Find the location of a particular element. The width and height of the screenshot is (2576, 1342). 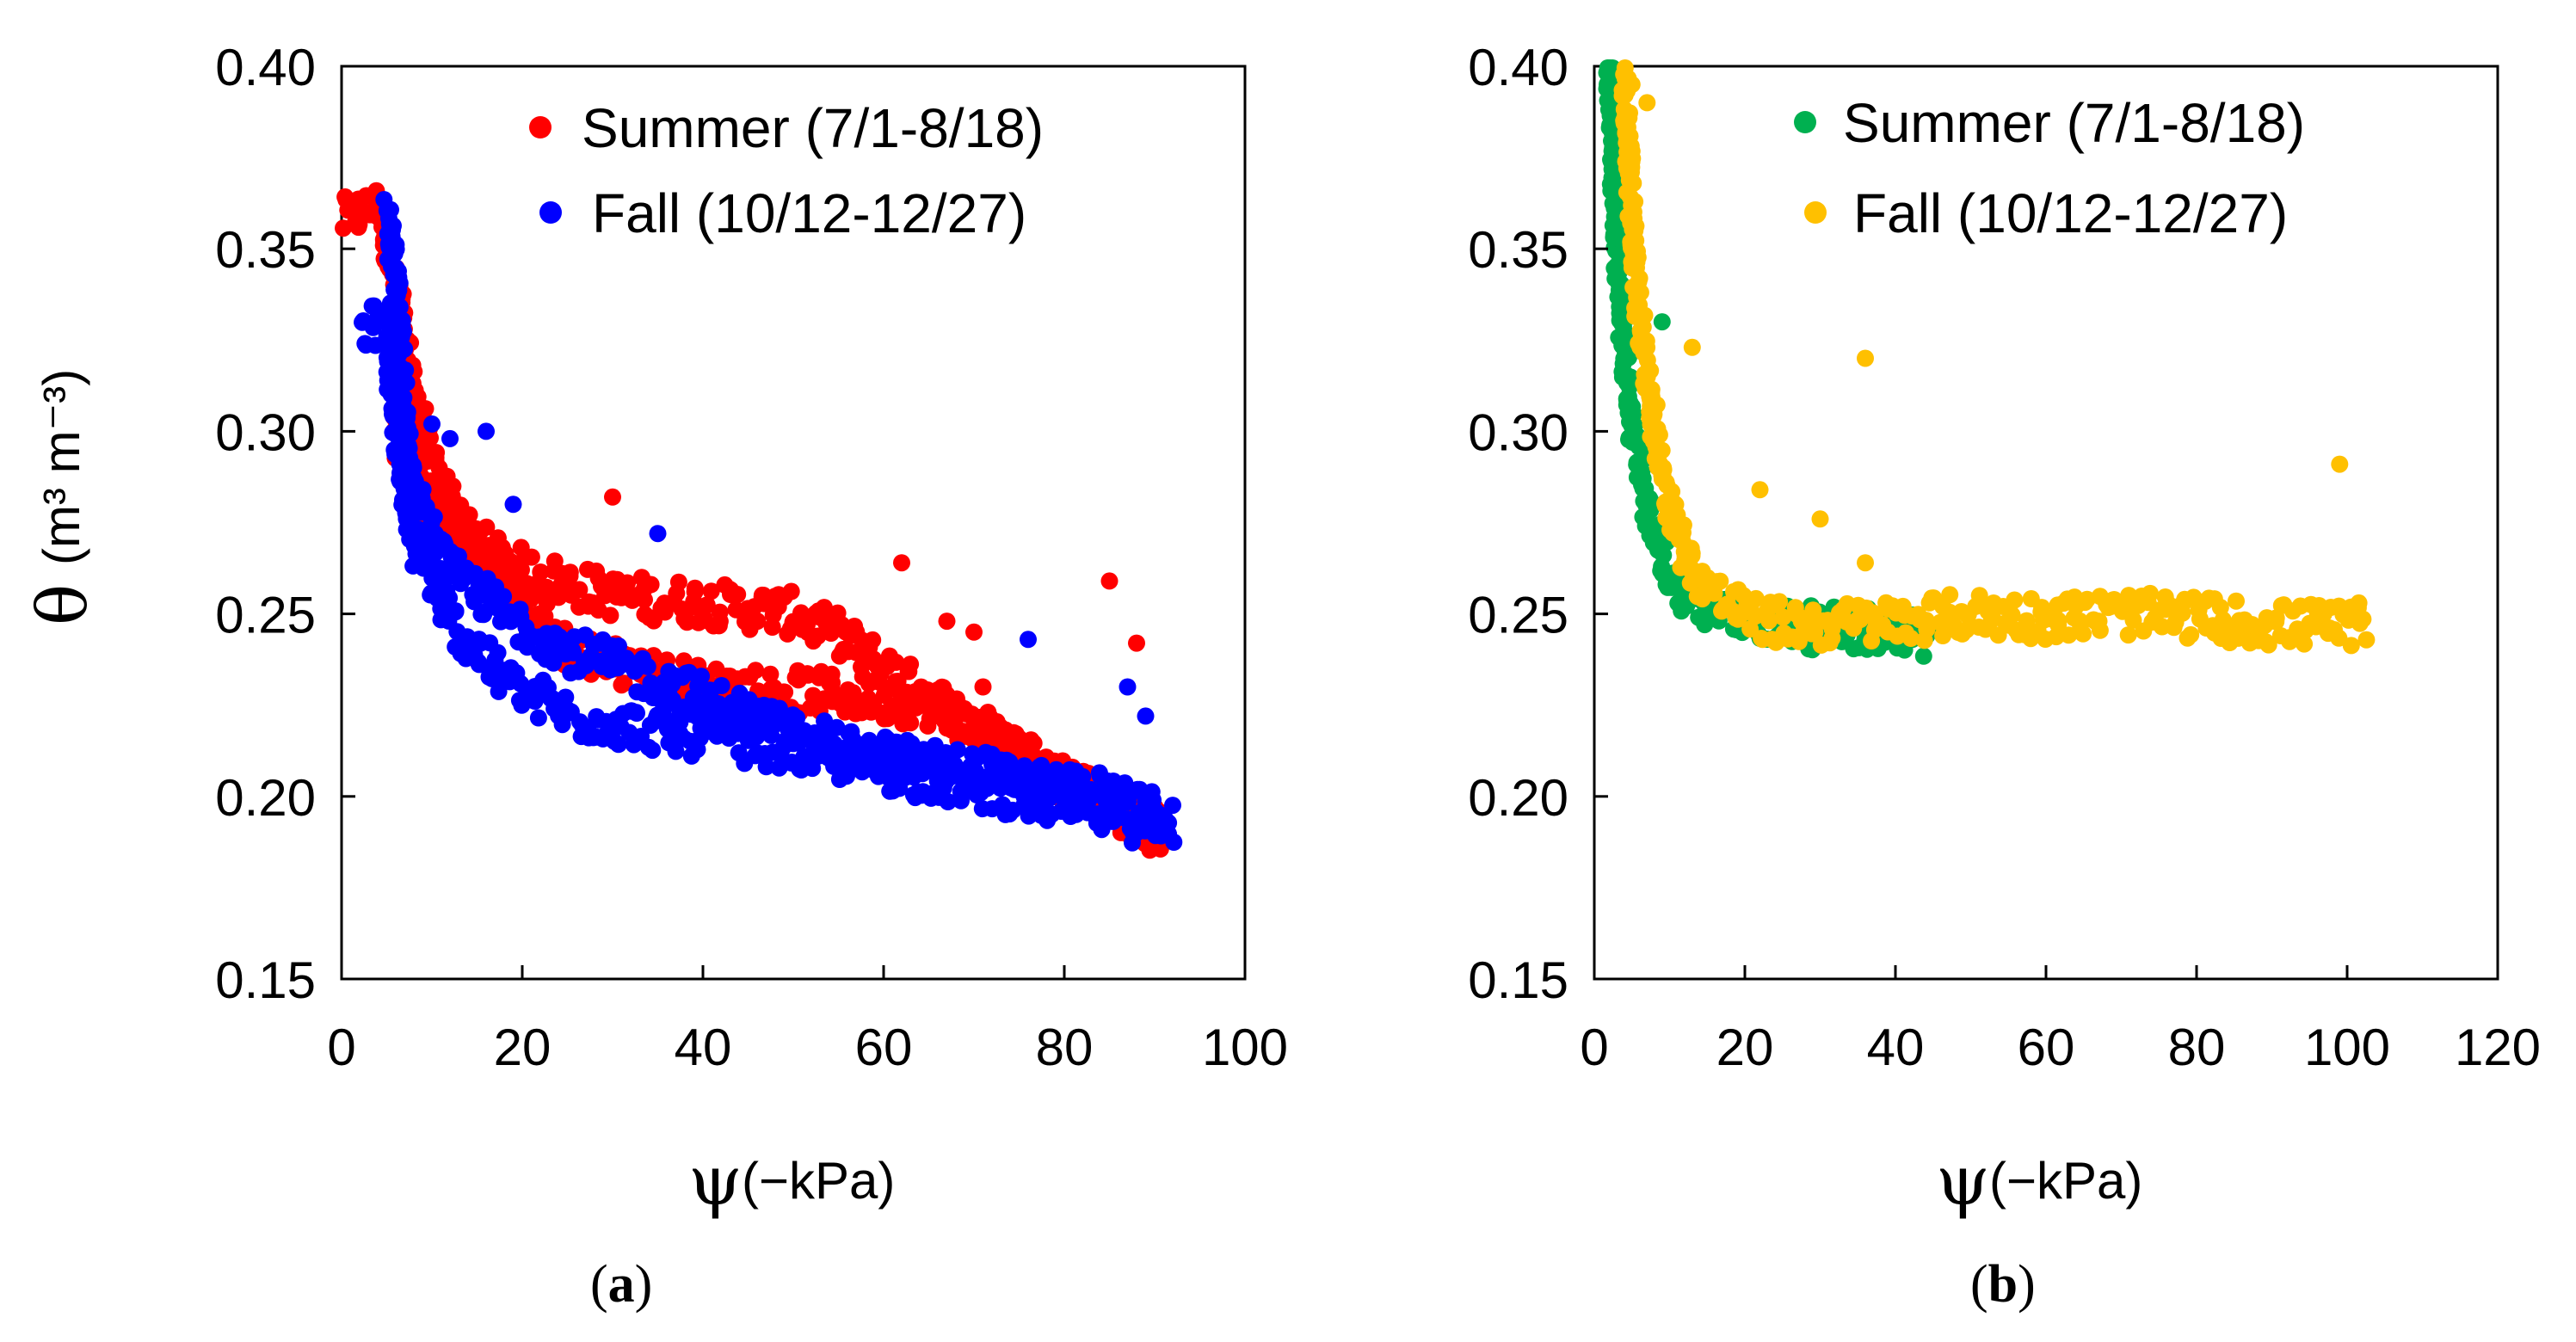

panel-a-y-units: (m³ m⁻³) is located at coordinates (62, 467).